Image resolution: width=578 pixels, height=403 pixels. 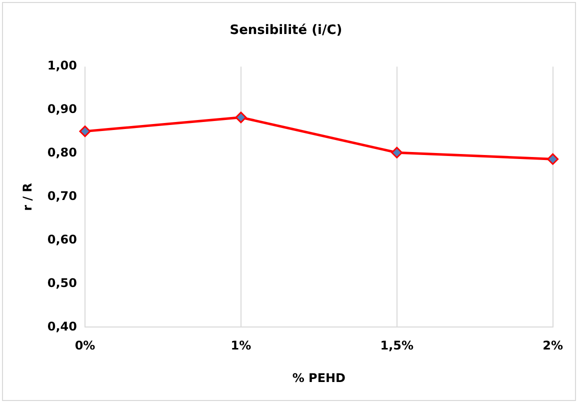 I want to click on x-tick-label: 0%, so click(x=85, y=345).